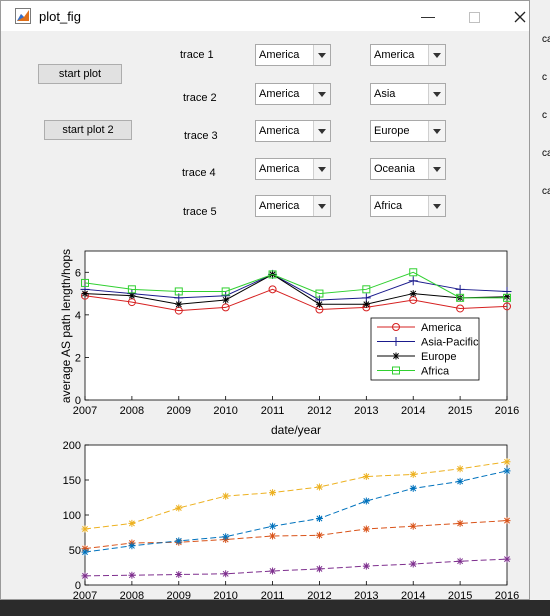 This screenshot has height=616, width=550. Describe the element at coordinates (199, 173) in the screenshot. I see `trace-4-label: trace 4` at that location.